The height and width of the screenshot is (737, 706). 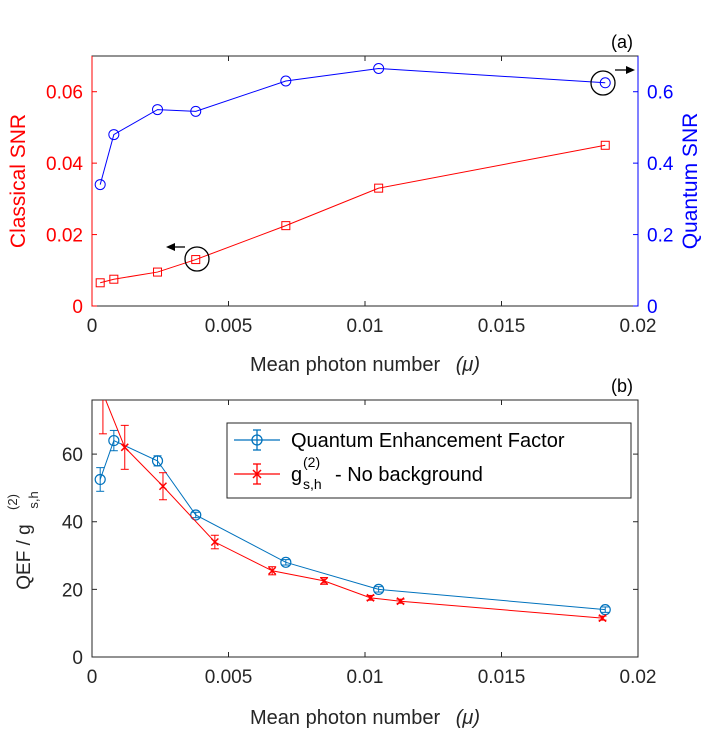 I want to click on y-tick-label: 40, so click(x=72, y=523).